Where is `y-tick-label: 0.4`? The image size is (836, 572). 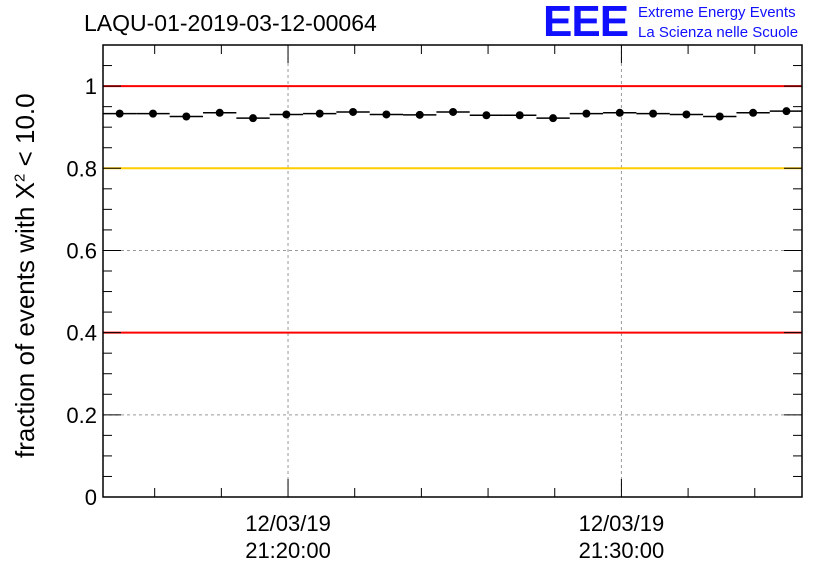 y-tick-label: 0.4 is located at coordinates (81, 333).